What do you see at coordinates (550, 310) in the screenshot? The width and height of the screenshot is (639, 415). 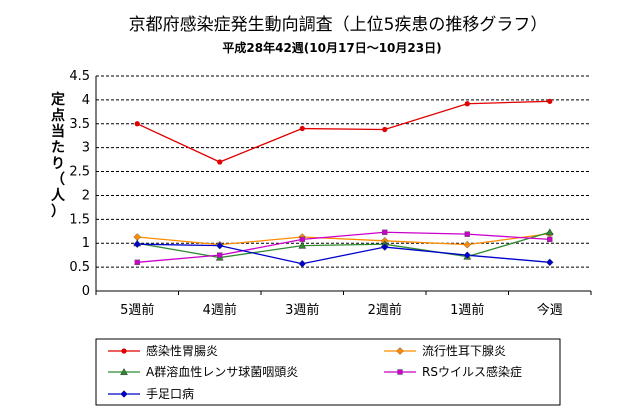 I see `x-tick-label: 今週` at bounding box center [550, 310].